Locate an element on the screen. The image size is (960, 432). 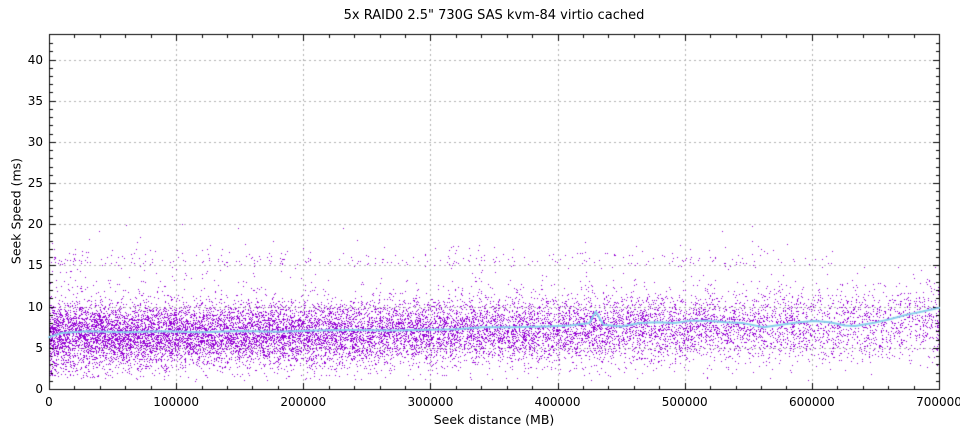
x-tick-label: 300000 is located at coordinates (430, 402).